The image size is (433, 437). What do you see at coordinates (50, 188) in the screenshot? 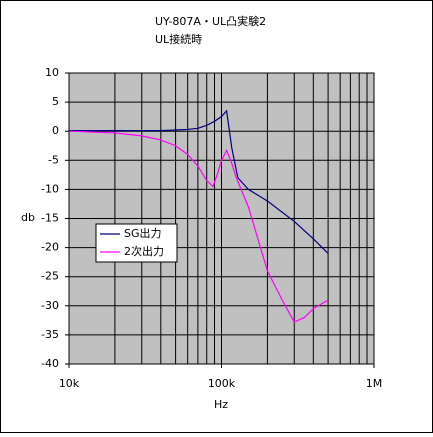
I see `y-tick-label: -10` at bounding box center [50, 188].